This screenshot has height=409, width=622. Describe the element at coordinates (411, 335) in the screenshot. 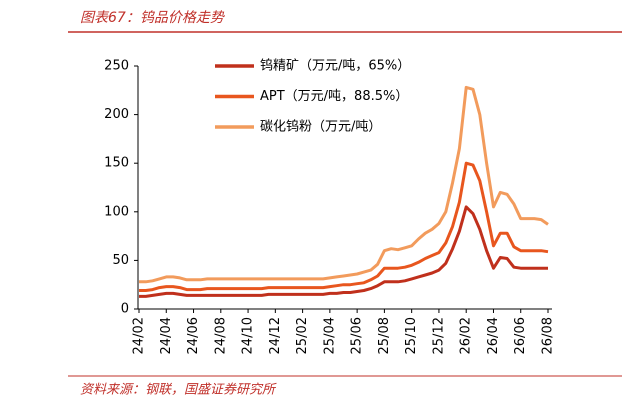

I see `x-tick-label: 25/10` at that location.